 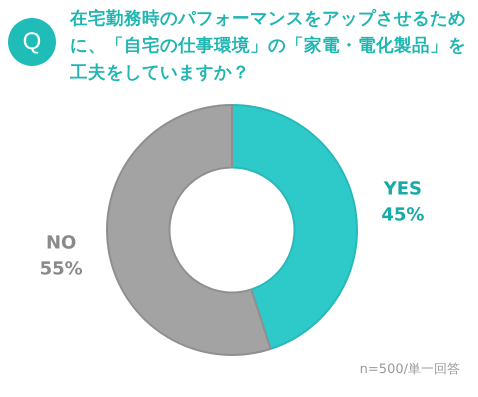 What do you see at coordinates (32, 42) in the screenshot?
I see `q-icon: Q` at bounding box center [32, 42].